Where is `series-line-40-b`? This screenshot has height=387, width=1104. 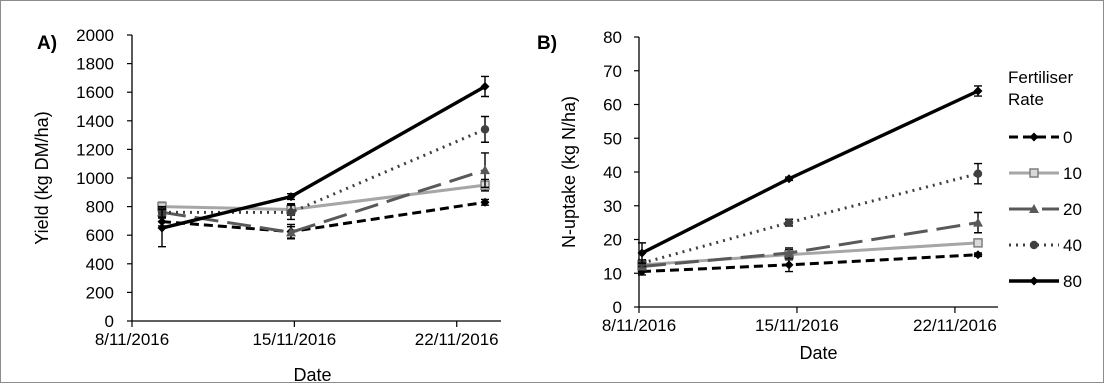
series-line-40-b is located at coordinates (810, 218).